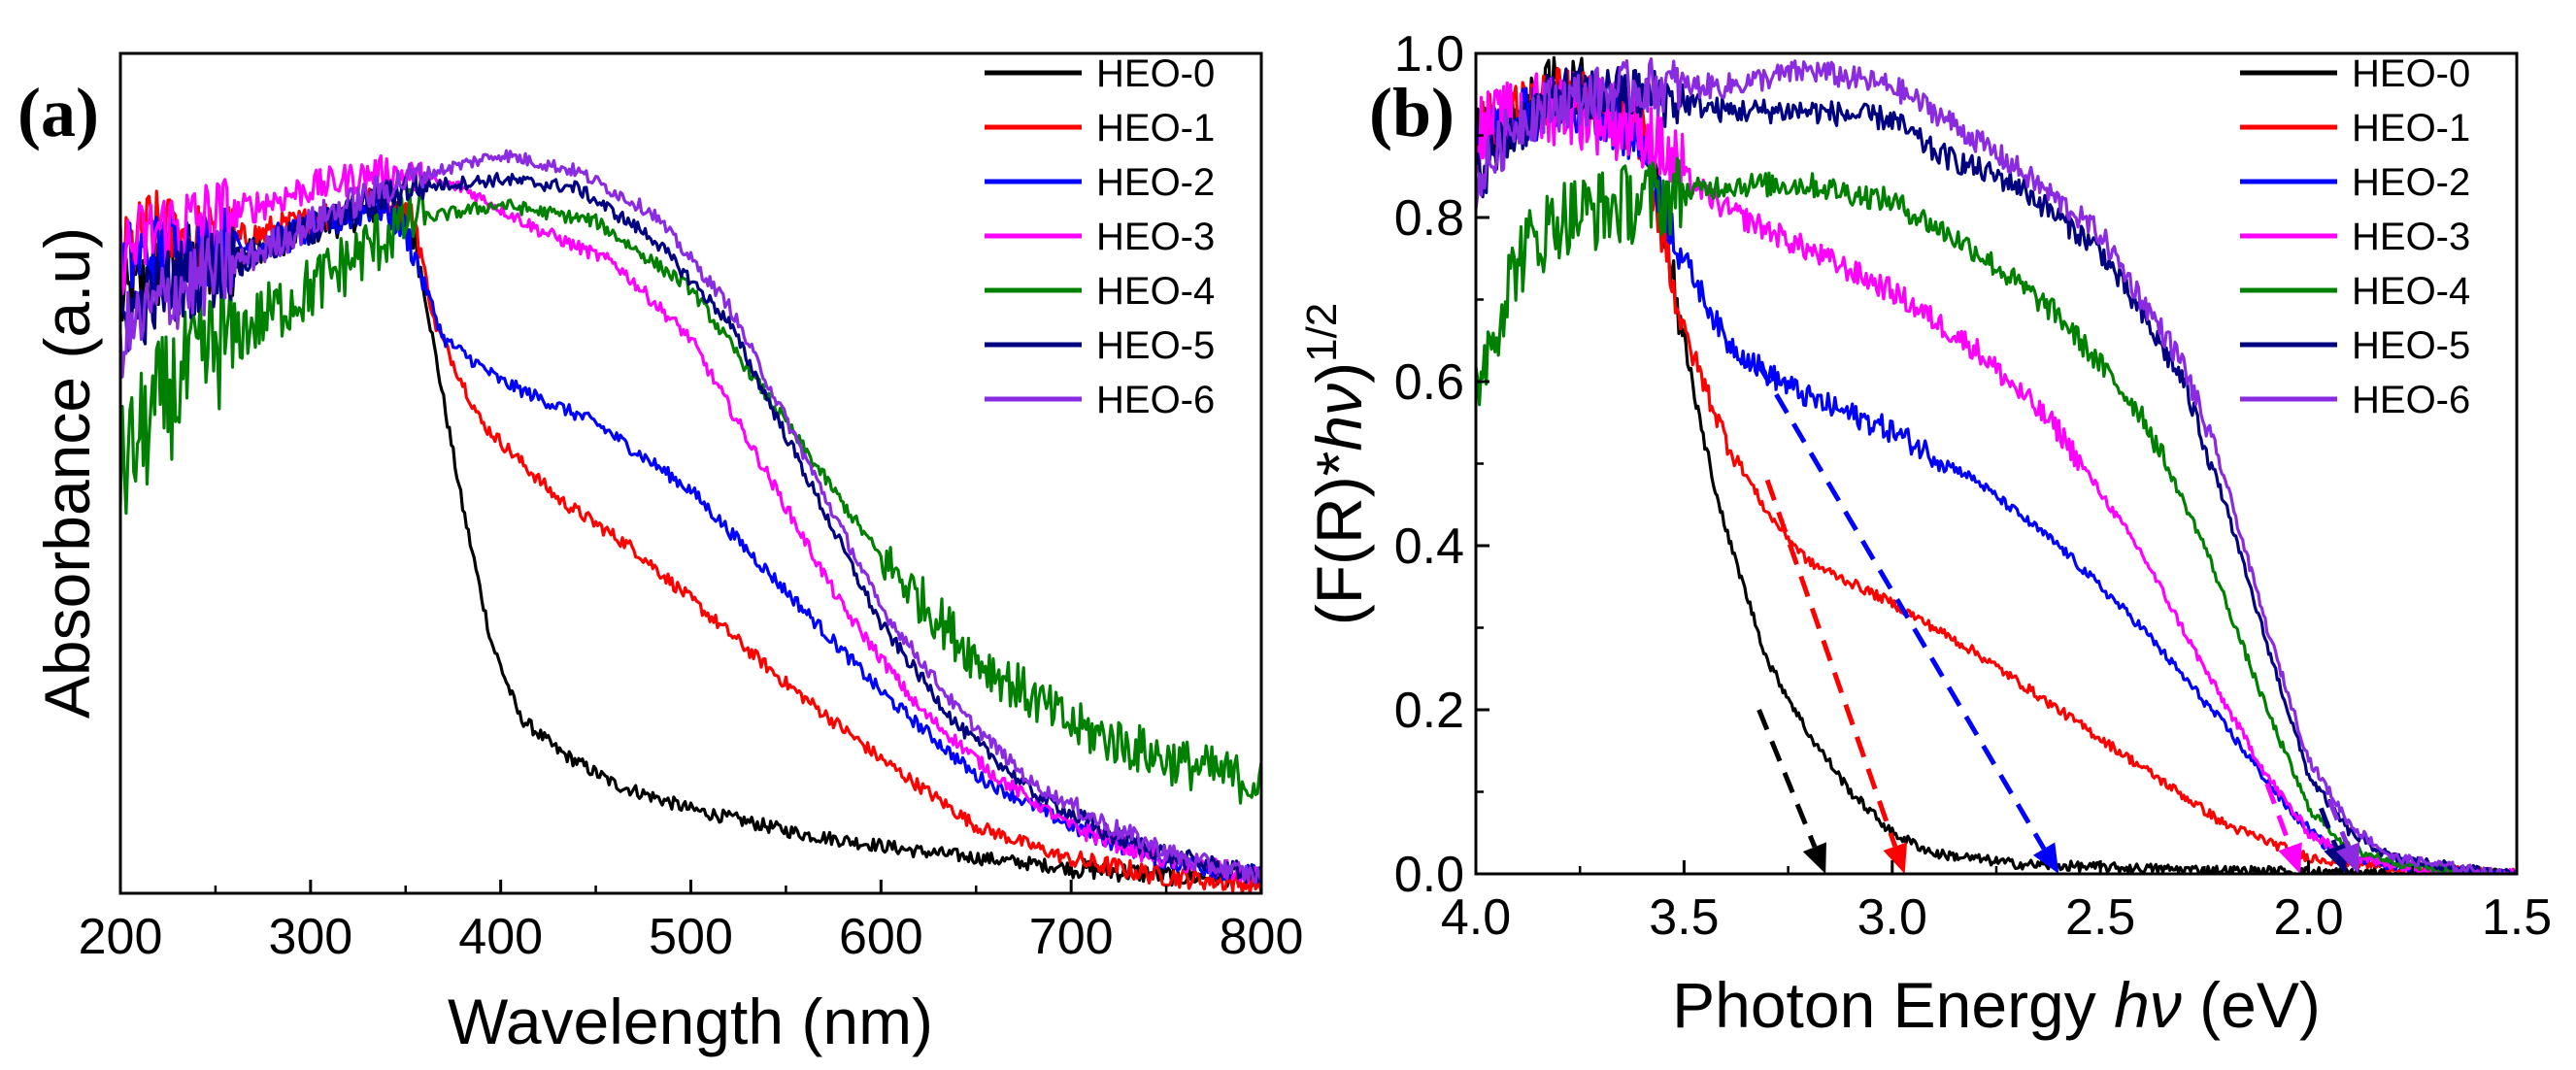 Image resolution: width=2576 pixels, height=1070 pixels. Describe the element at coordinates (1892, 917) in the screenshot. I see `x-tick-label: 3.0` at that location.